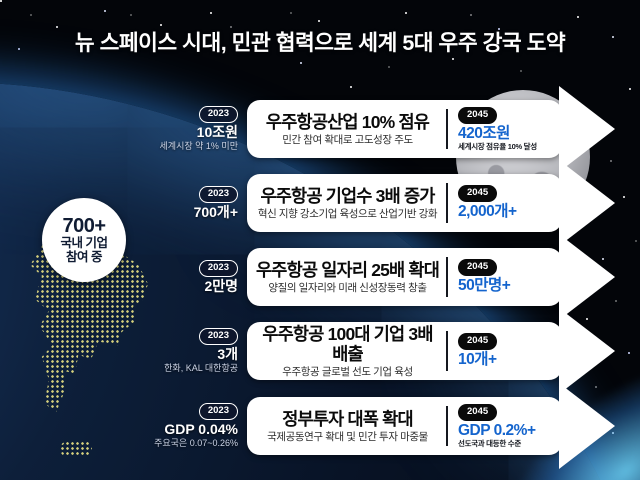  What do you see at coordinates (484, 285) in the screenshot?
I see `target-value: 50만명+` at bounding box center [484, 285].